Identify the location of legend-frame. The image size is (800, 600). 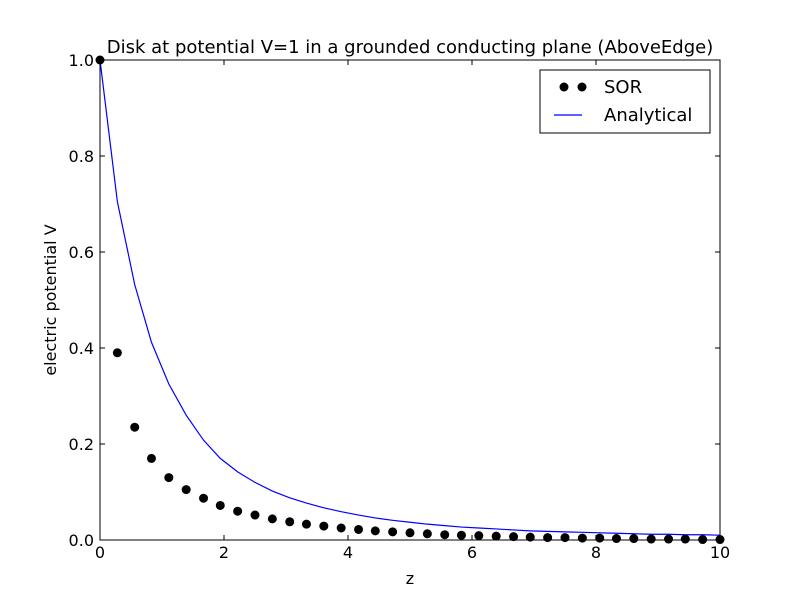
(625, 101).